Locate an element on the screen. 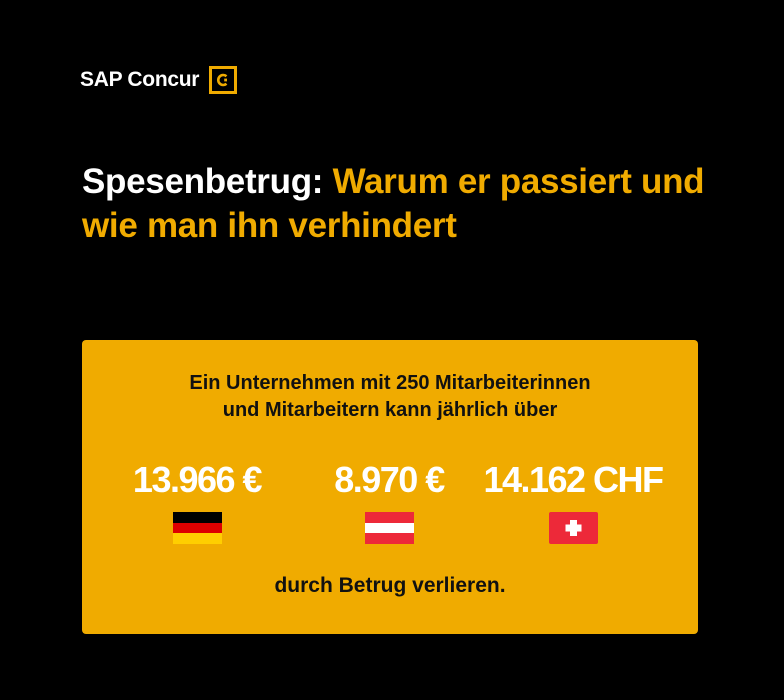 The height and width of the screenshot is (700, 784). concur-c-mark-icon is located at coordinates (223, 80).